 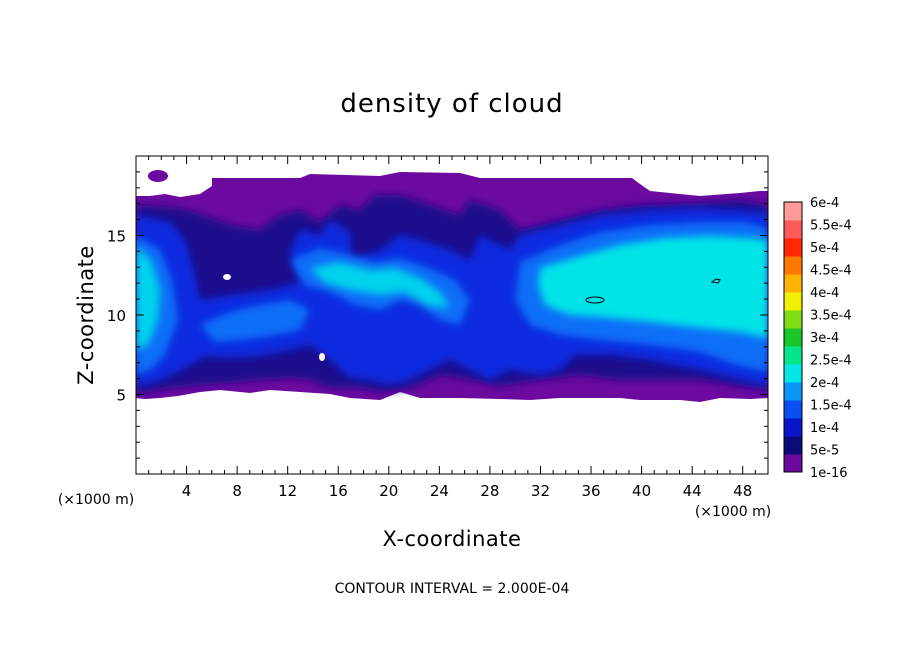 What do you see at coordinates (388, 491) in the screenshot?
I see `x-tick-label: 20` at bounding box center [388, 491].